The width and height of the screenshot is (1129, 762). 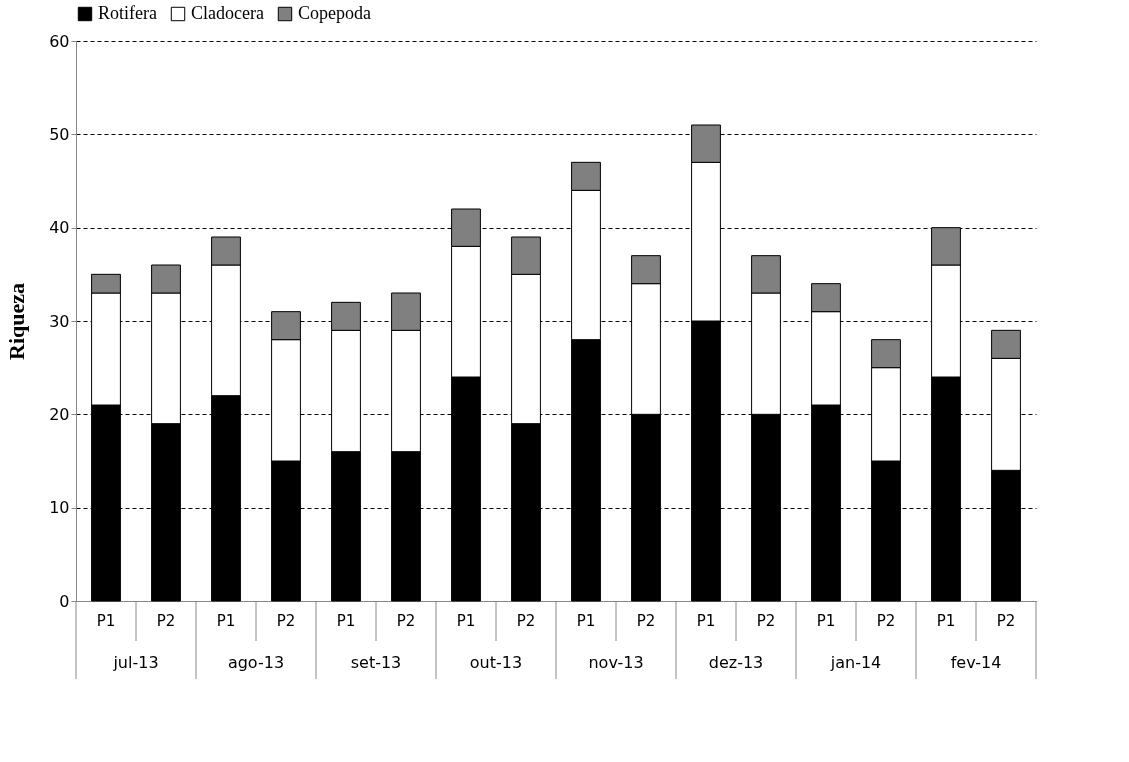 What do you see at coordinates (17, 321) in the screenshot?
I see `y-axis-title: Riqueza` at bounding box center [17, 321].